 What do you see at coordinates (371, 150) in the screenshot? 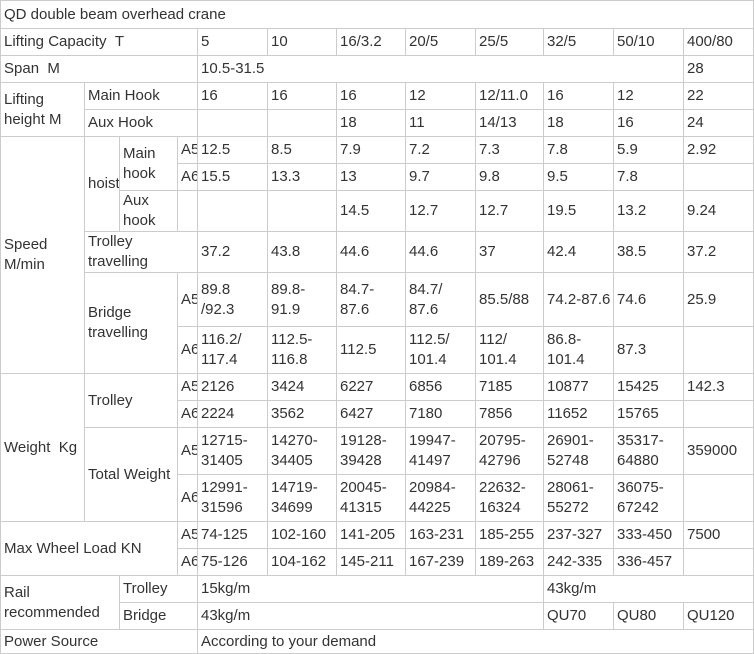
I see `spec-cell: 7.9` at bounding box center [371, 150].